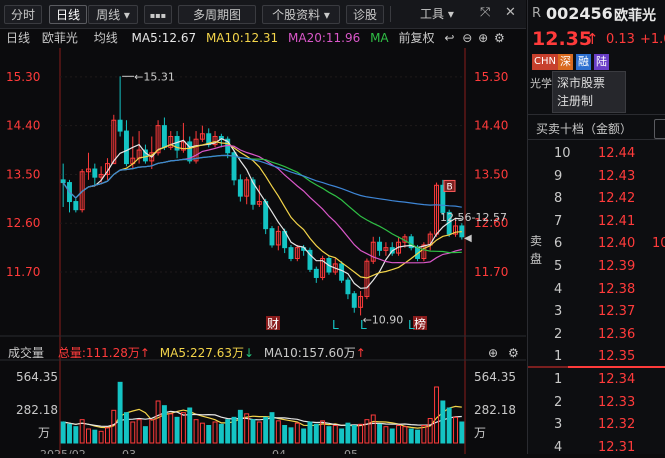 This screenshot has height=458, width=665. I want to click on tag-margin: 融, so click(583, 62).